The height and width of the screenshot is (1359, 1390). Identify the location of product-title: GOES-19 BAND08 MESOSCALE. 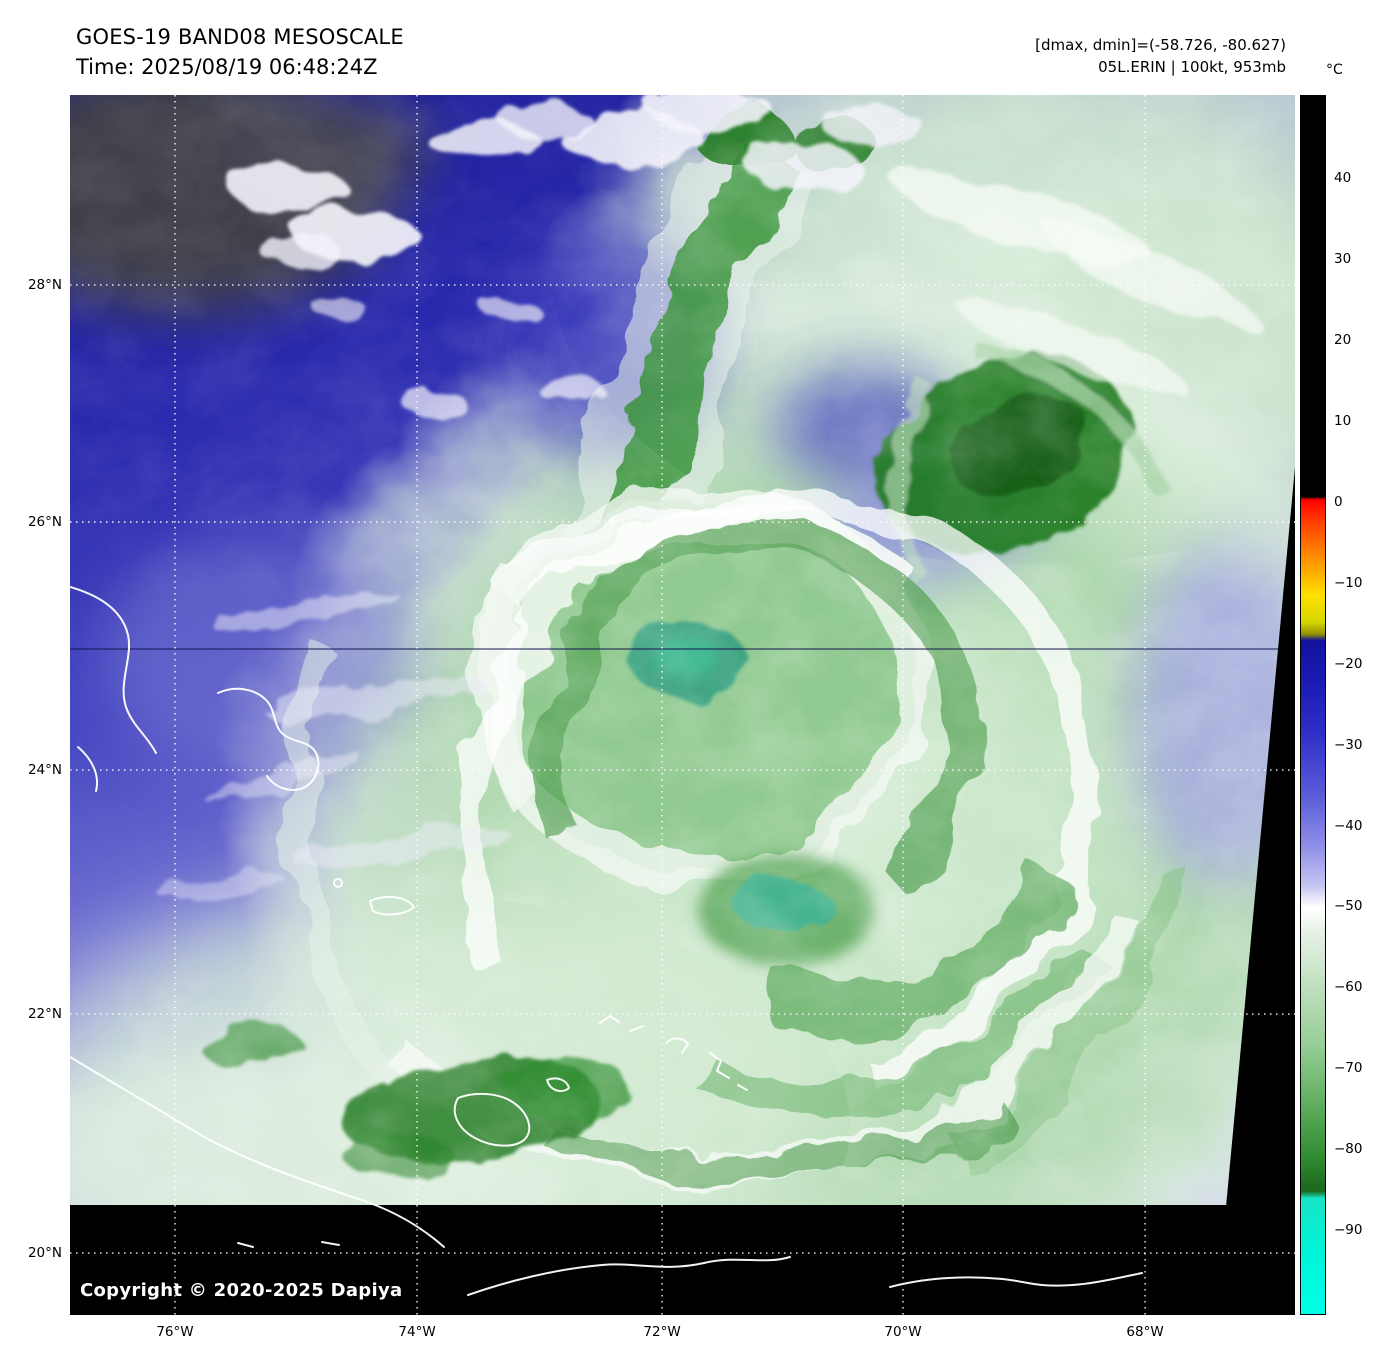
(240, 37).